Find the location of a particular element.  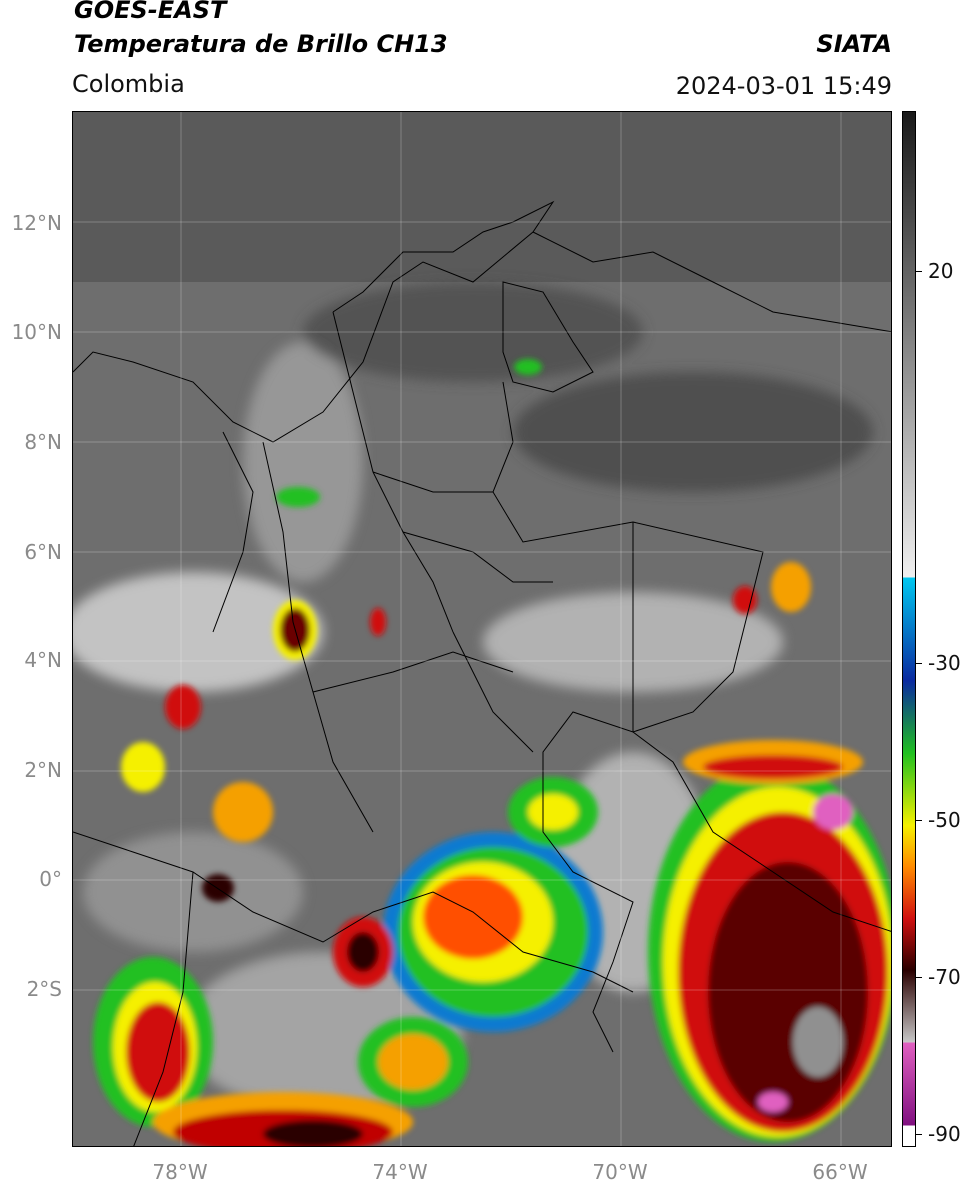

lon-label-74w: 74°W is located at coordinates (400, 1172).